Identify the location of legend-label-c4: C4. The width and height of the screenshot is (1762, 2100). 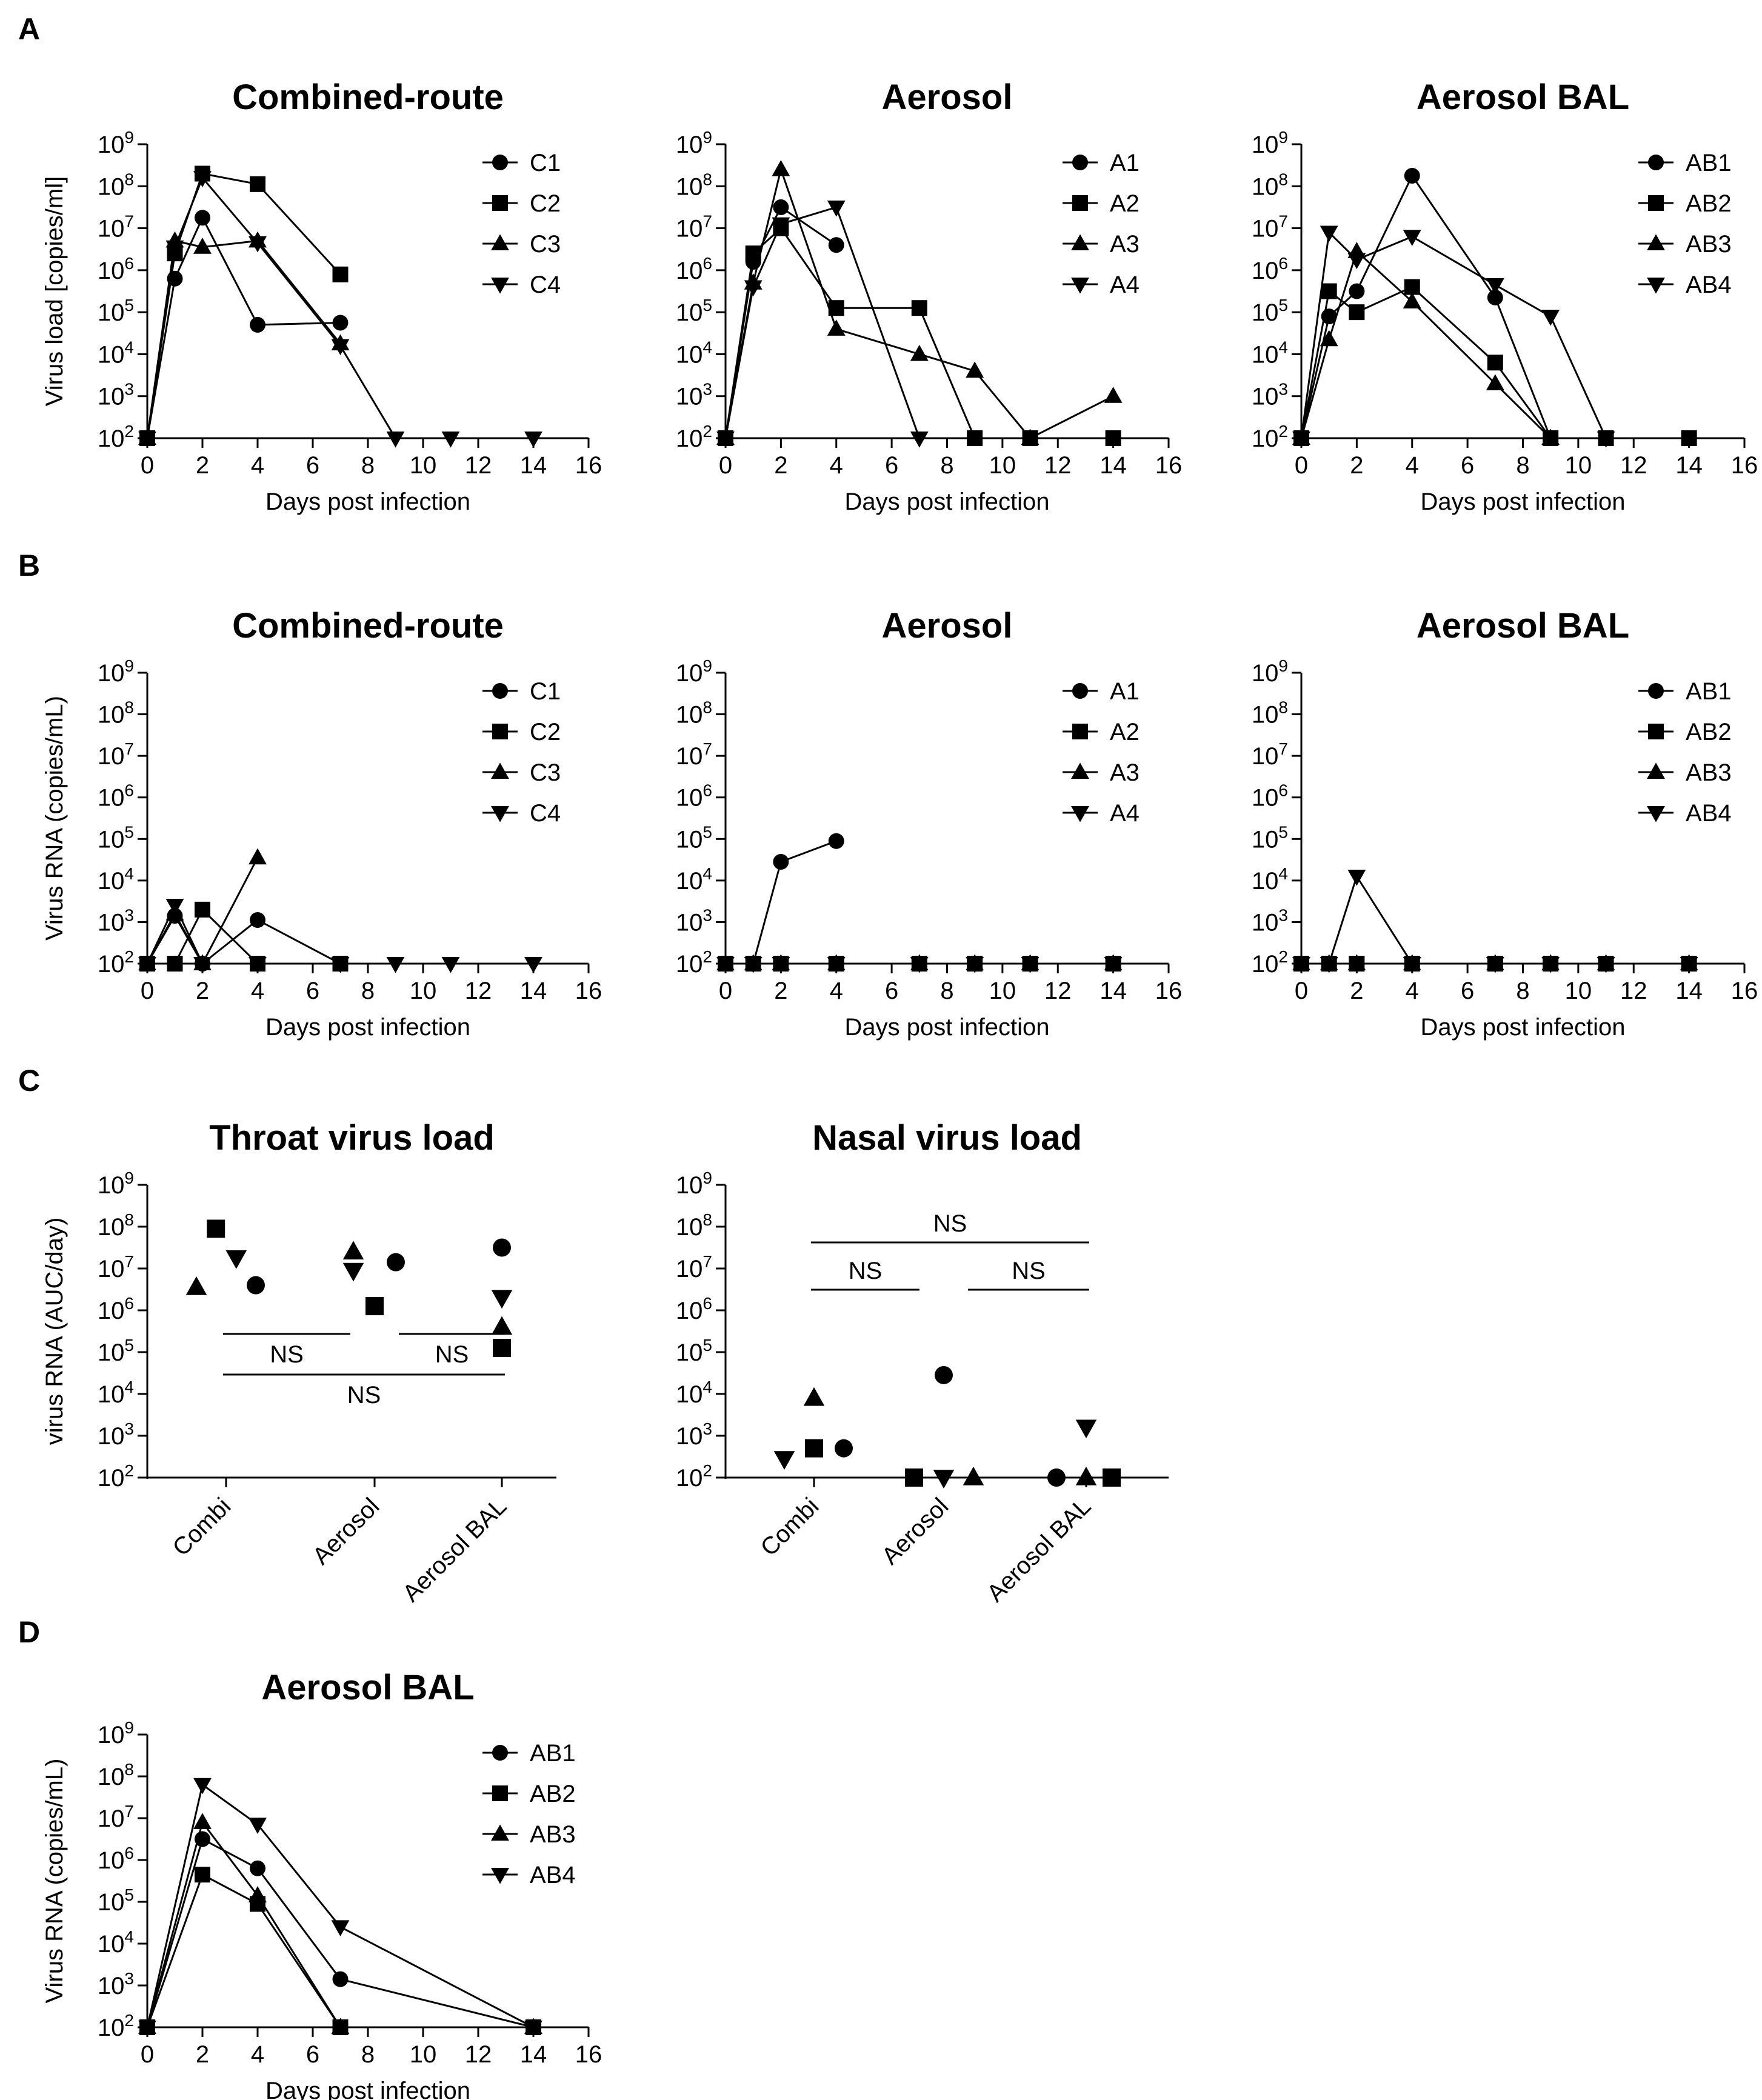
(545, 813).